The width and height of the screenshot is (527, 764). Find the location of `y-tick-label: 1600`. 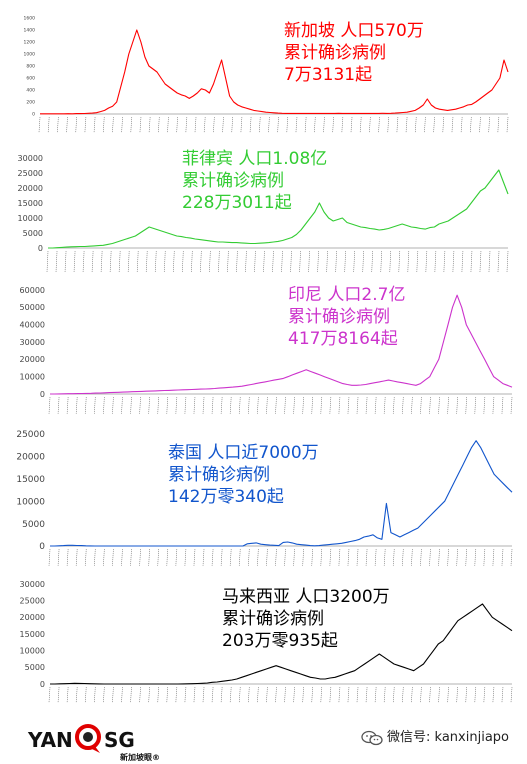

y-tick-label: 1600 is located at coordinates (30, 19).